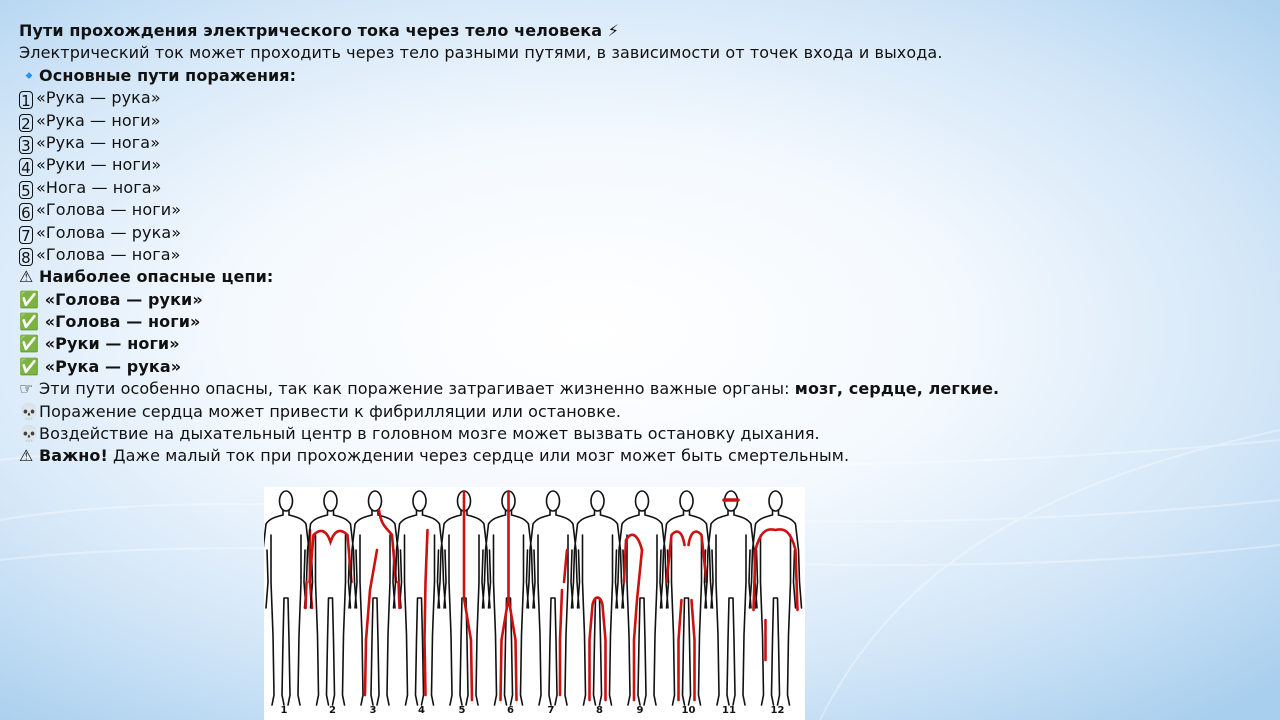 The width and height of the screenshot is (1280, 720). I want to click on warning-note-bold: Важно!, so click(73, 456).